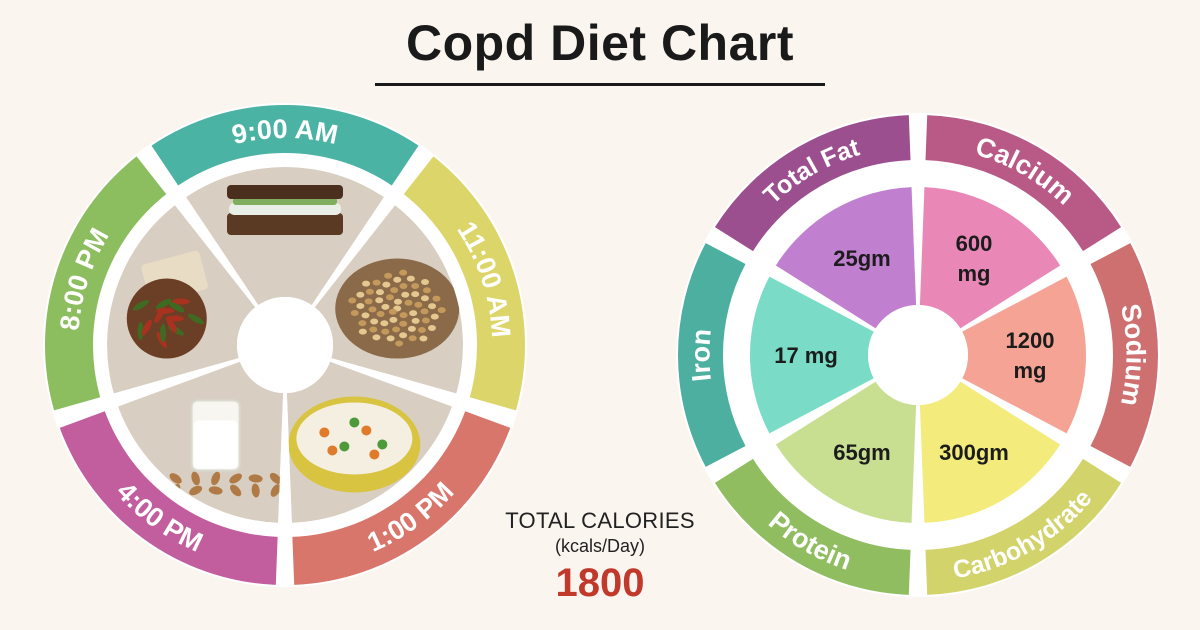 The height and width of the screenshot is (630, 1200). I want to click on meal-time-ring-4-00-pm, so click(168, 498).